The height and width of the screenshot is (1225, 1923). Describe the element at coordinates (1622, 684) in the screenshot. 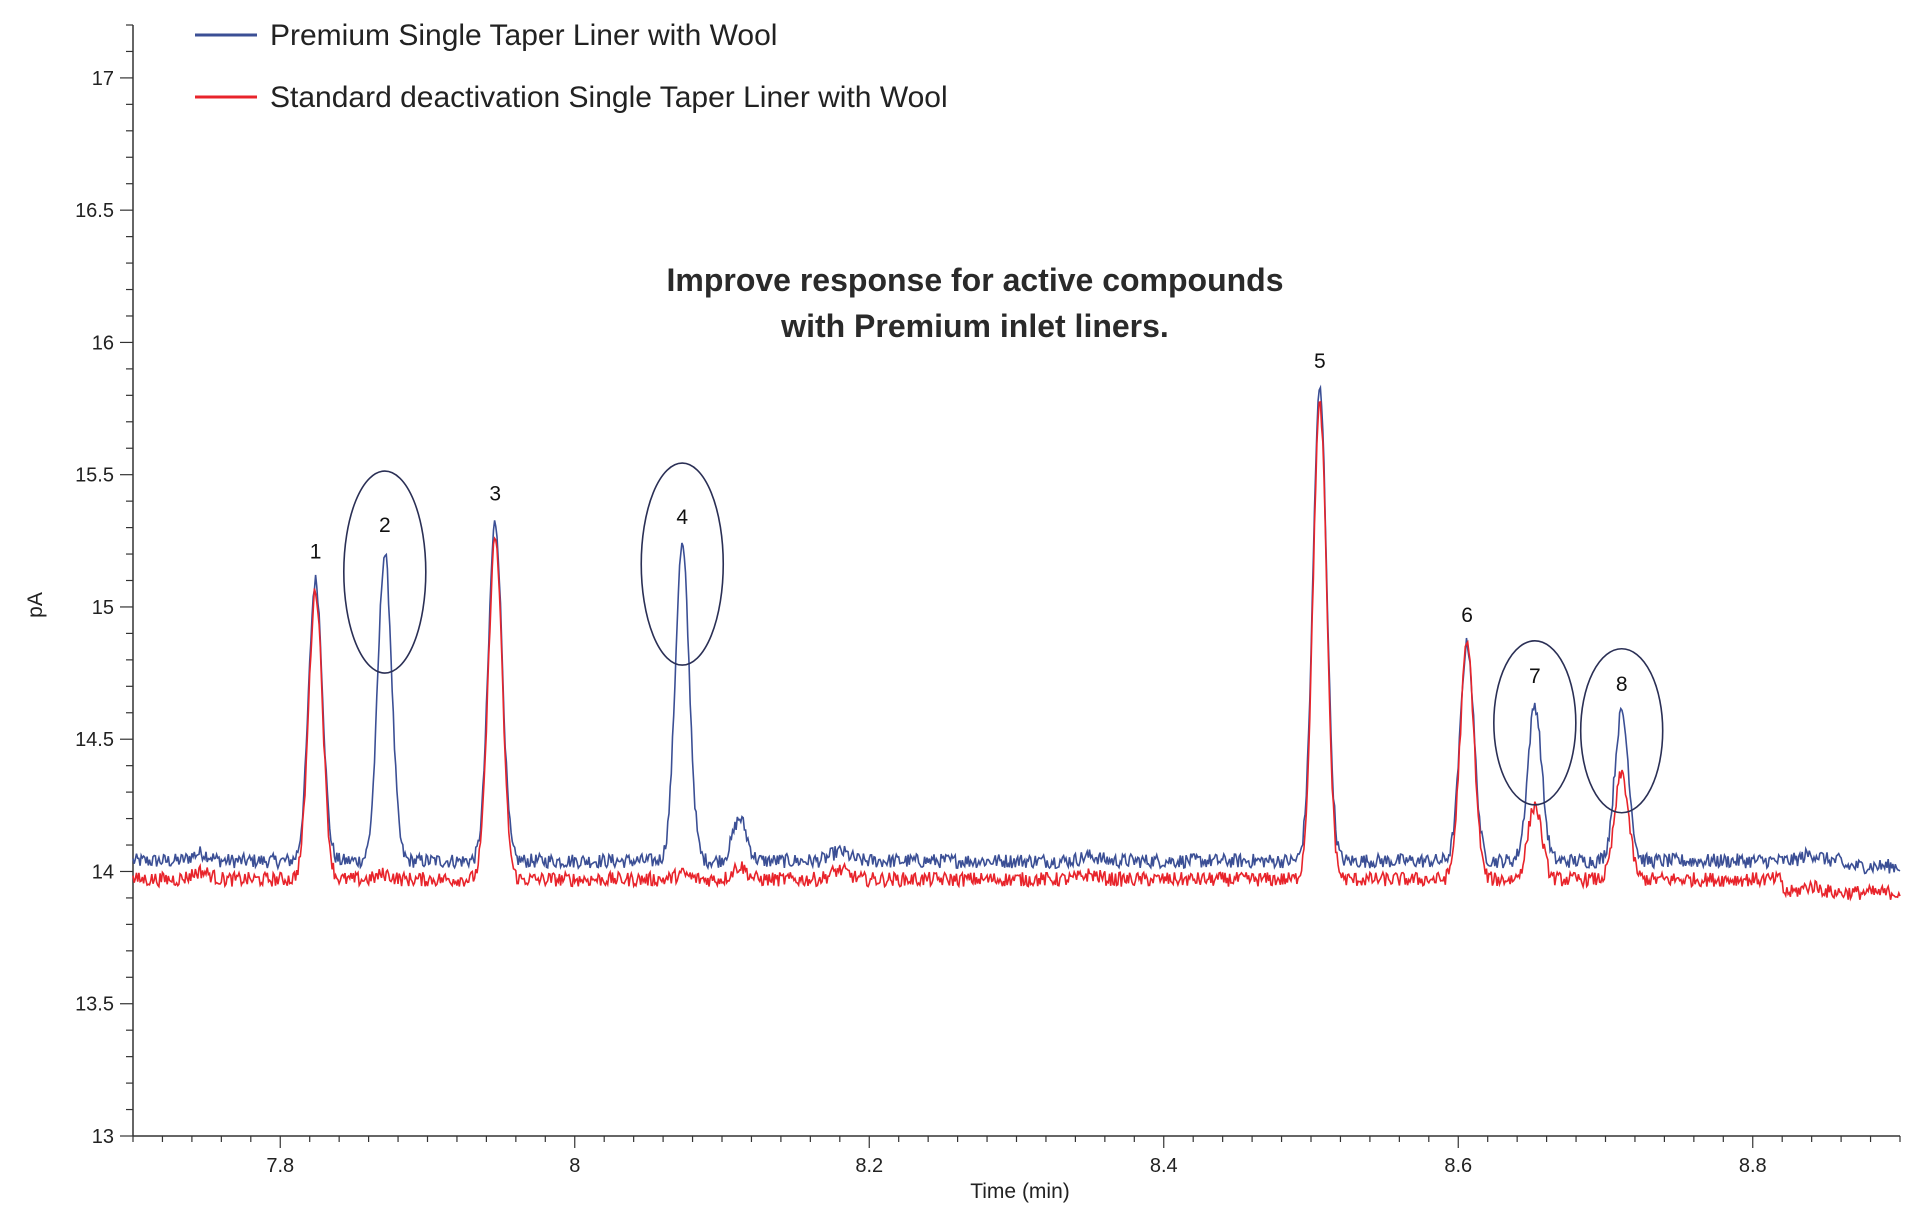

I see `peak-label-8: 8` at that location.